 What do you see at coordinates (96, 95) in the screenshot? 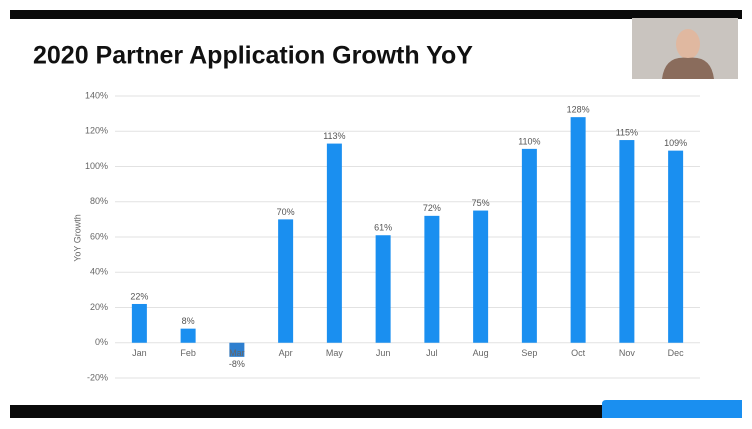
I see `y-tick-label: 140%` at bounding box center [96, 95].